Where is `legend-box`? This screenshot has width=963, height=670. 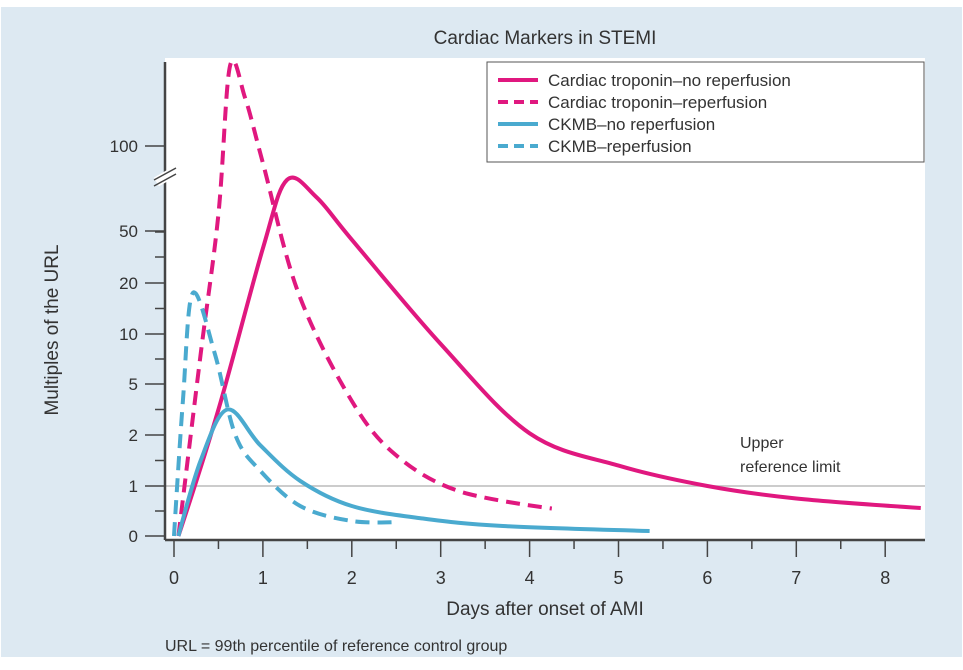 legend-box is located at coordinates (705, 112).